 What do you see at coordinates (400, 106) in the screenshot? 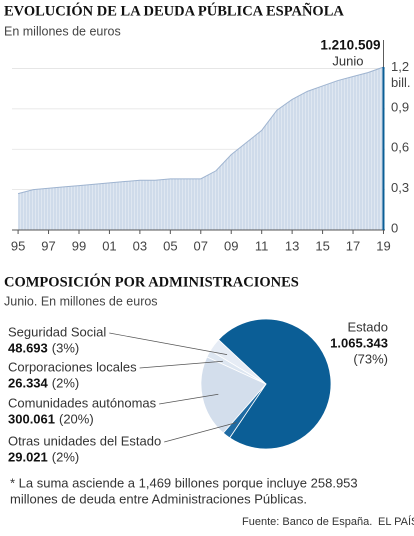
I see `y-tick-label: 0,9` at bounding box center [400, 106].